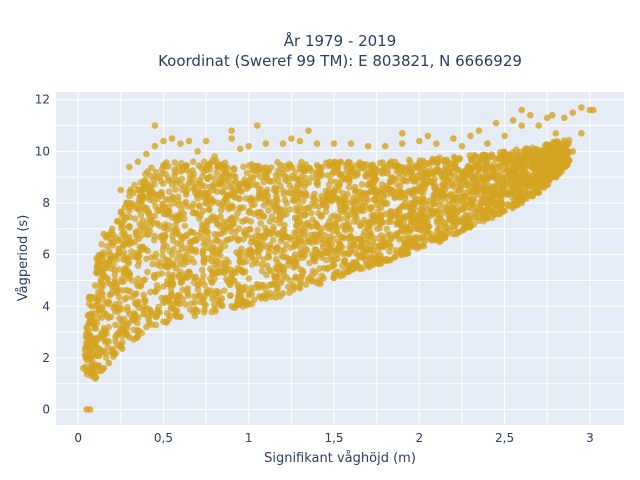  What do you see at coordinates (249, 438) in the screenshot?
I see `x-tick-label: 1` at bounding box center [249, 438].